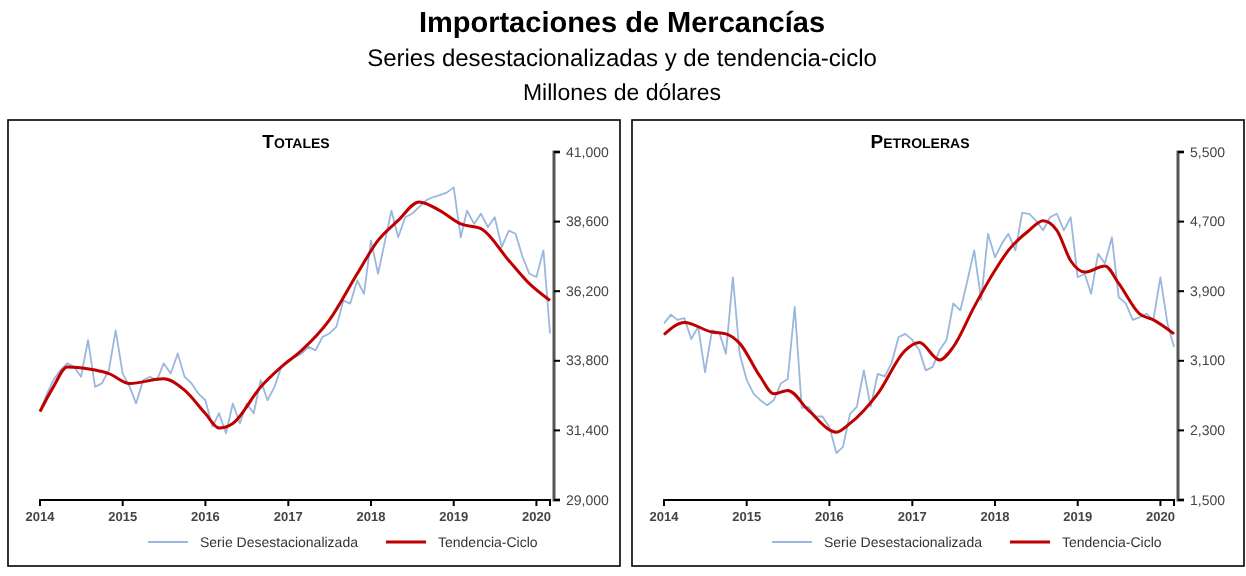  Describe the element at coordinates (622, 94) in the screenshot. I see `text: Millones de dólares` at that location.